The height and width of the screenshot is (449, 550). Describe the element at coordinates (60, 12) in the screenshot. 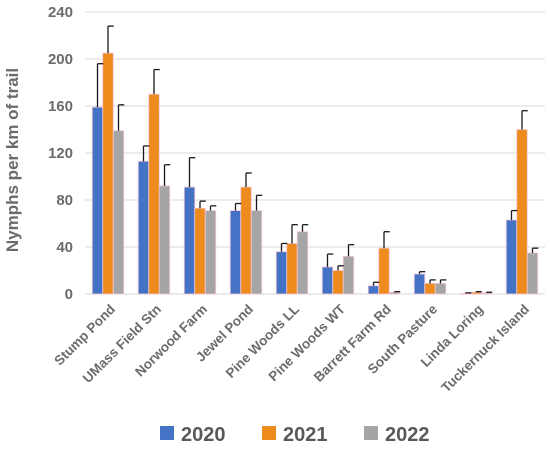

I see `y-tick-label: 240` at that location.